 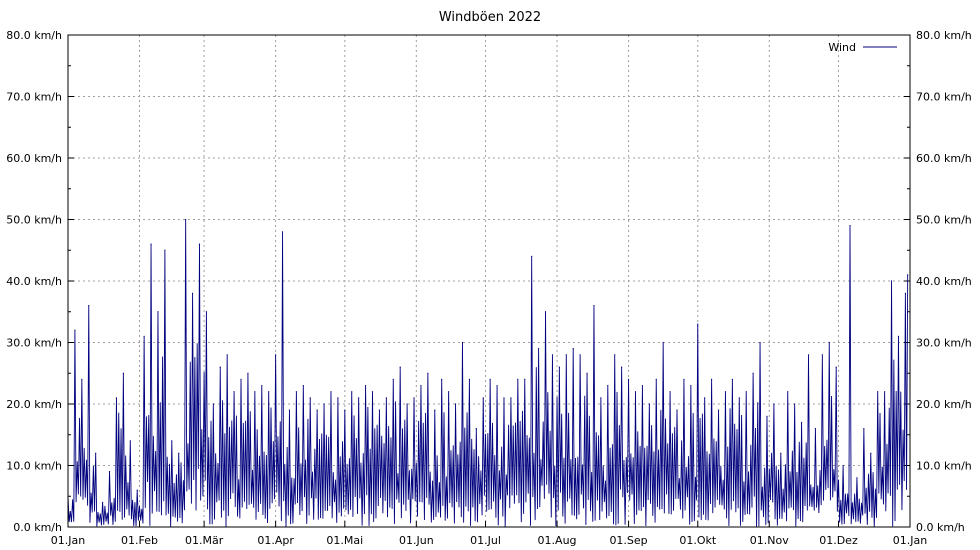 I want to click on x-tick-label: 01.Jun, so click(x=416, y=540).